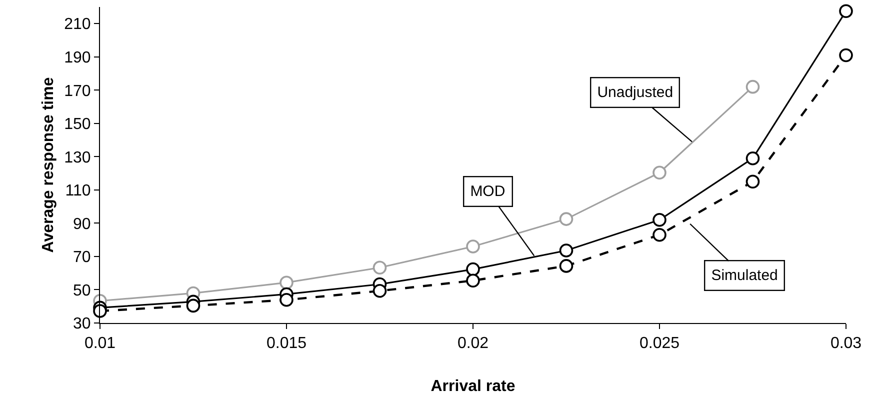 This screenshot has width=871, height=414. What do you see at coordinates (77, 25) in the screenshot?
I see `y-tick-label: 210` at bounding box center [77, 25].